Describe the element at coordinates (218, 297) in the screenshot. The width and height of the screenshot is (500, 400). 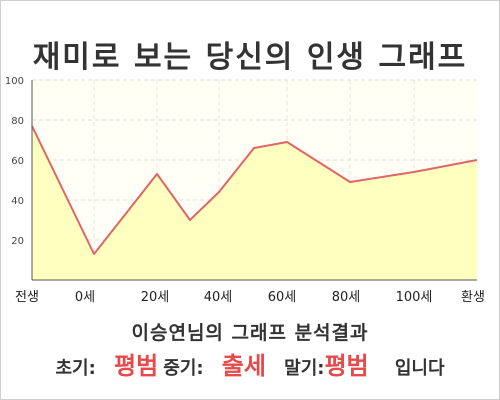
I see `x-tick-label: 40세` at that location.